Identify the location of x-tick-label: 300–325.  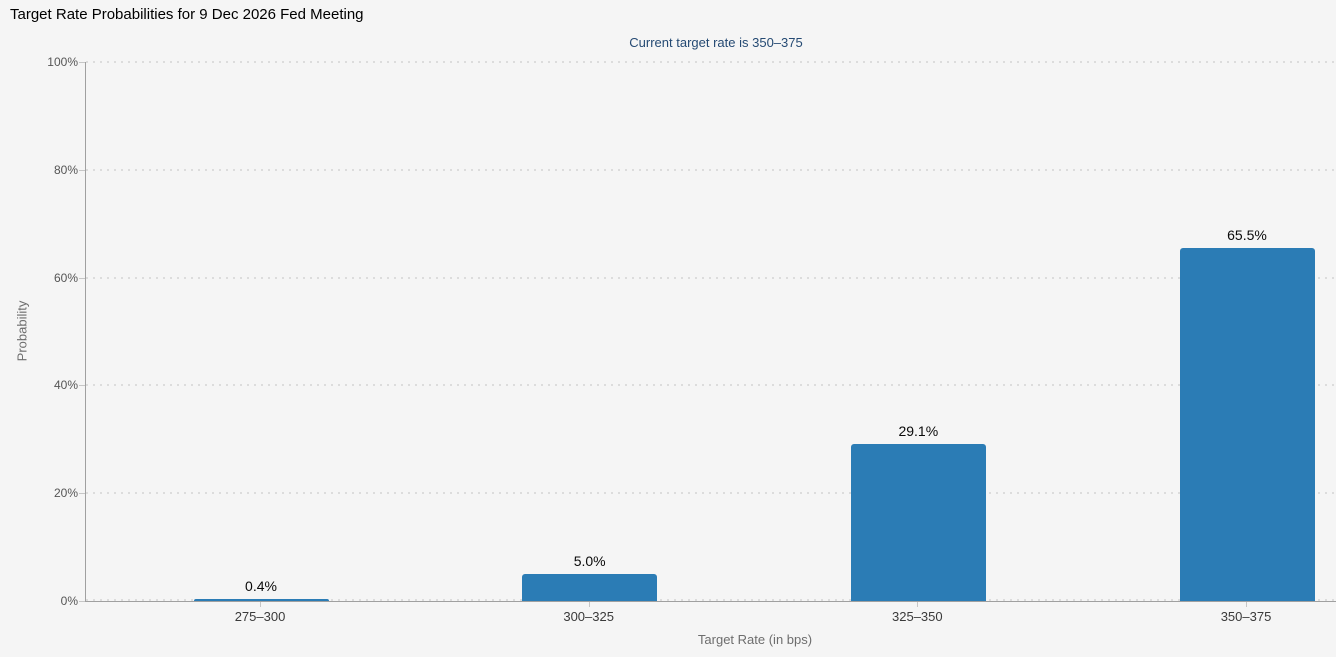
(588, 616).